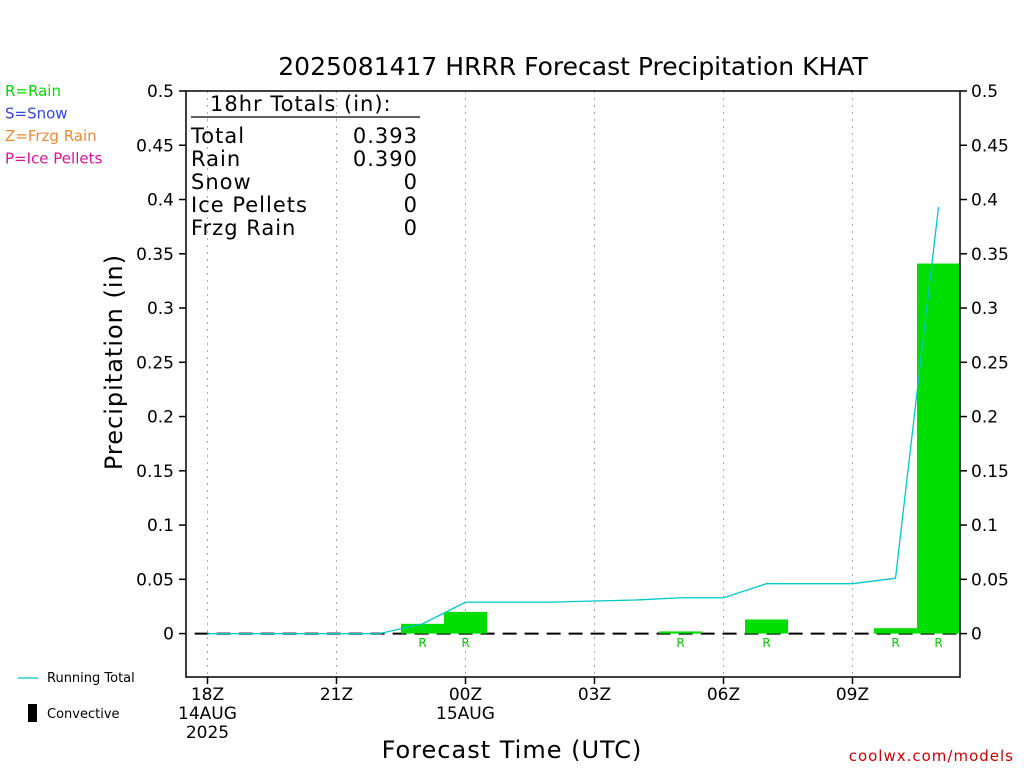 This screenshot has width=1024, height=768. Describe the element at coordinates (990, 146) in the screenshot. I see `y-right-tick-label-9: 0.45` at that location.